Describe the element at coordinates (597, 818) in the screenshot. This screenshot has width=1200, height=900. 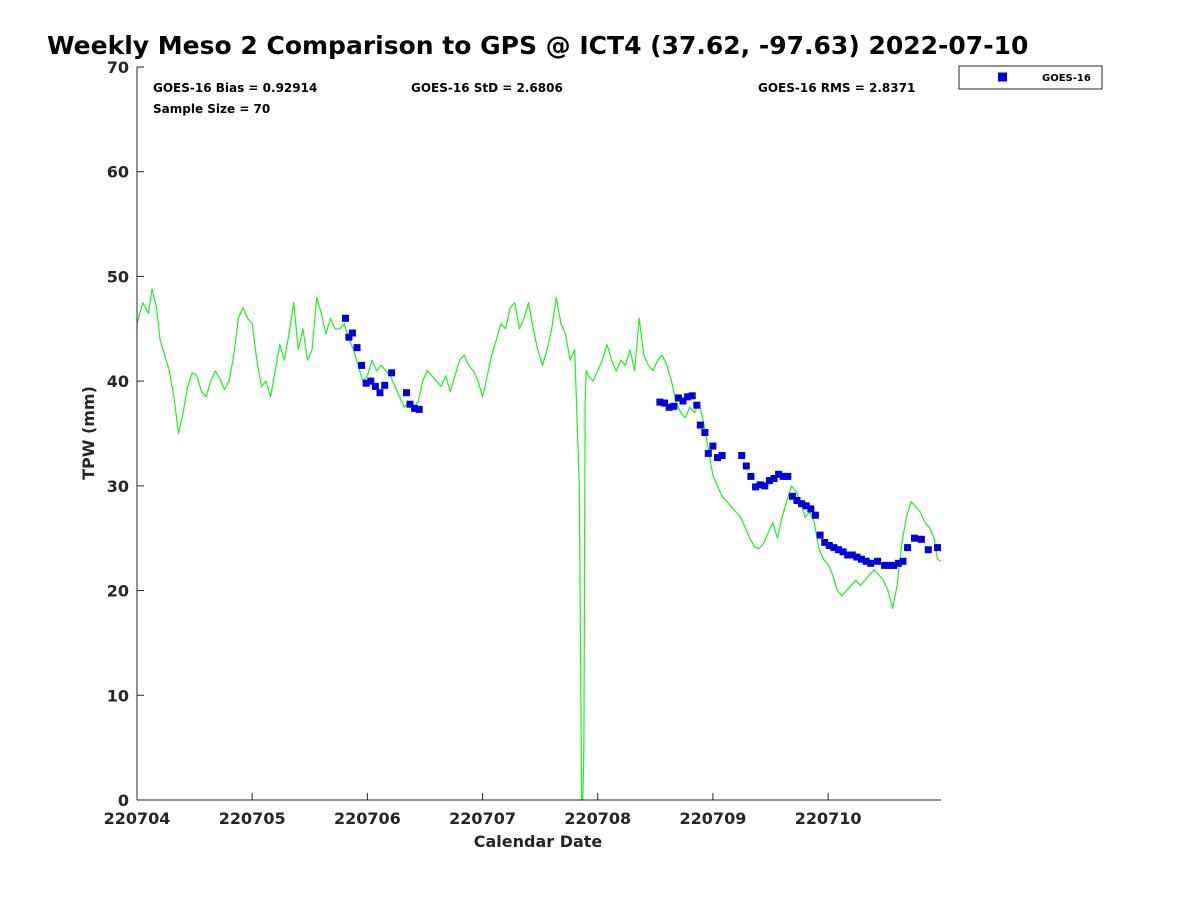
I see `x-tick-label: 220708` at that location.